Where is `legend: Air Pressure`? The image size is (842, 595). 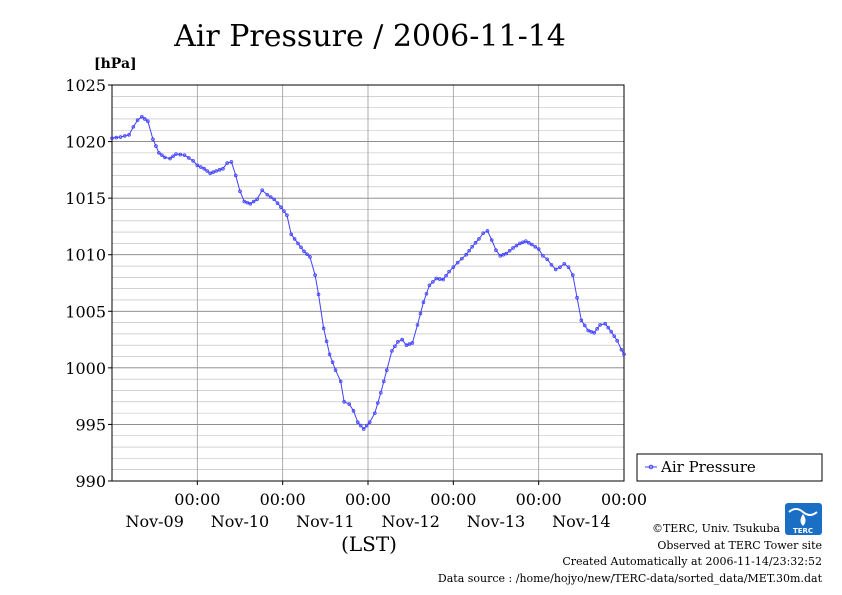
legend: Air Pressure is located at coordinates (729, 467).